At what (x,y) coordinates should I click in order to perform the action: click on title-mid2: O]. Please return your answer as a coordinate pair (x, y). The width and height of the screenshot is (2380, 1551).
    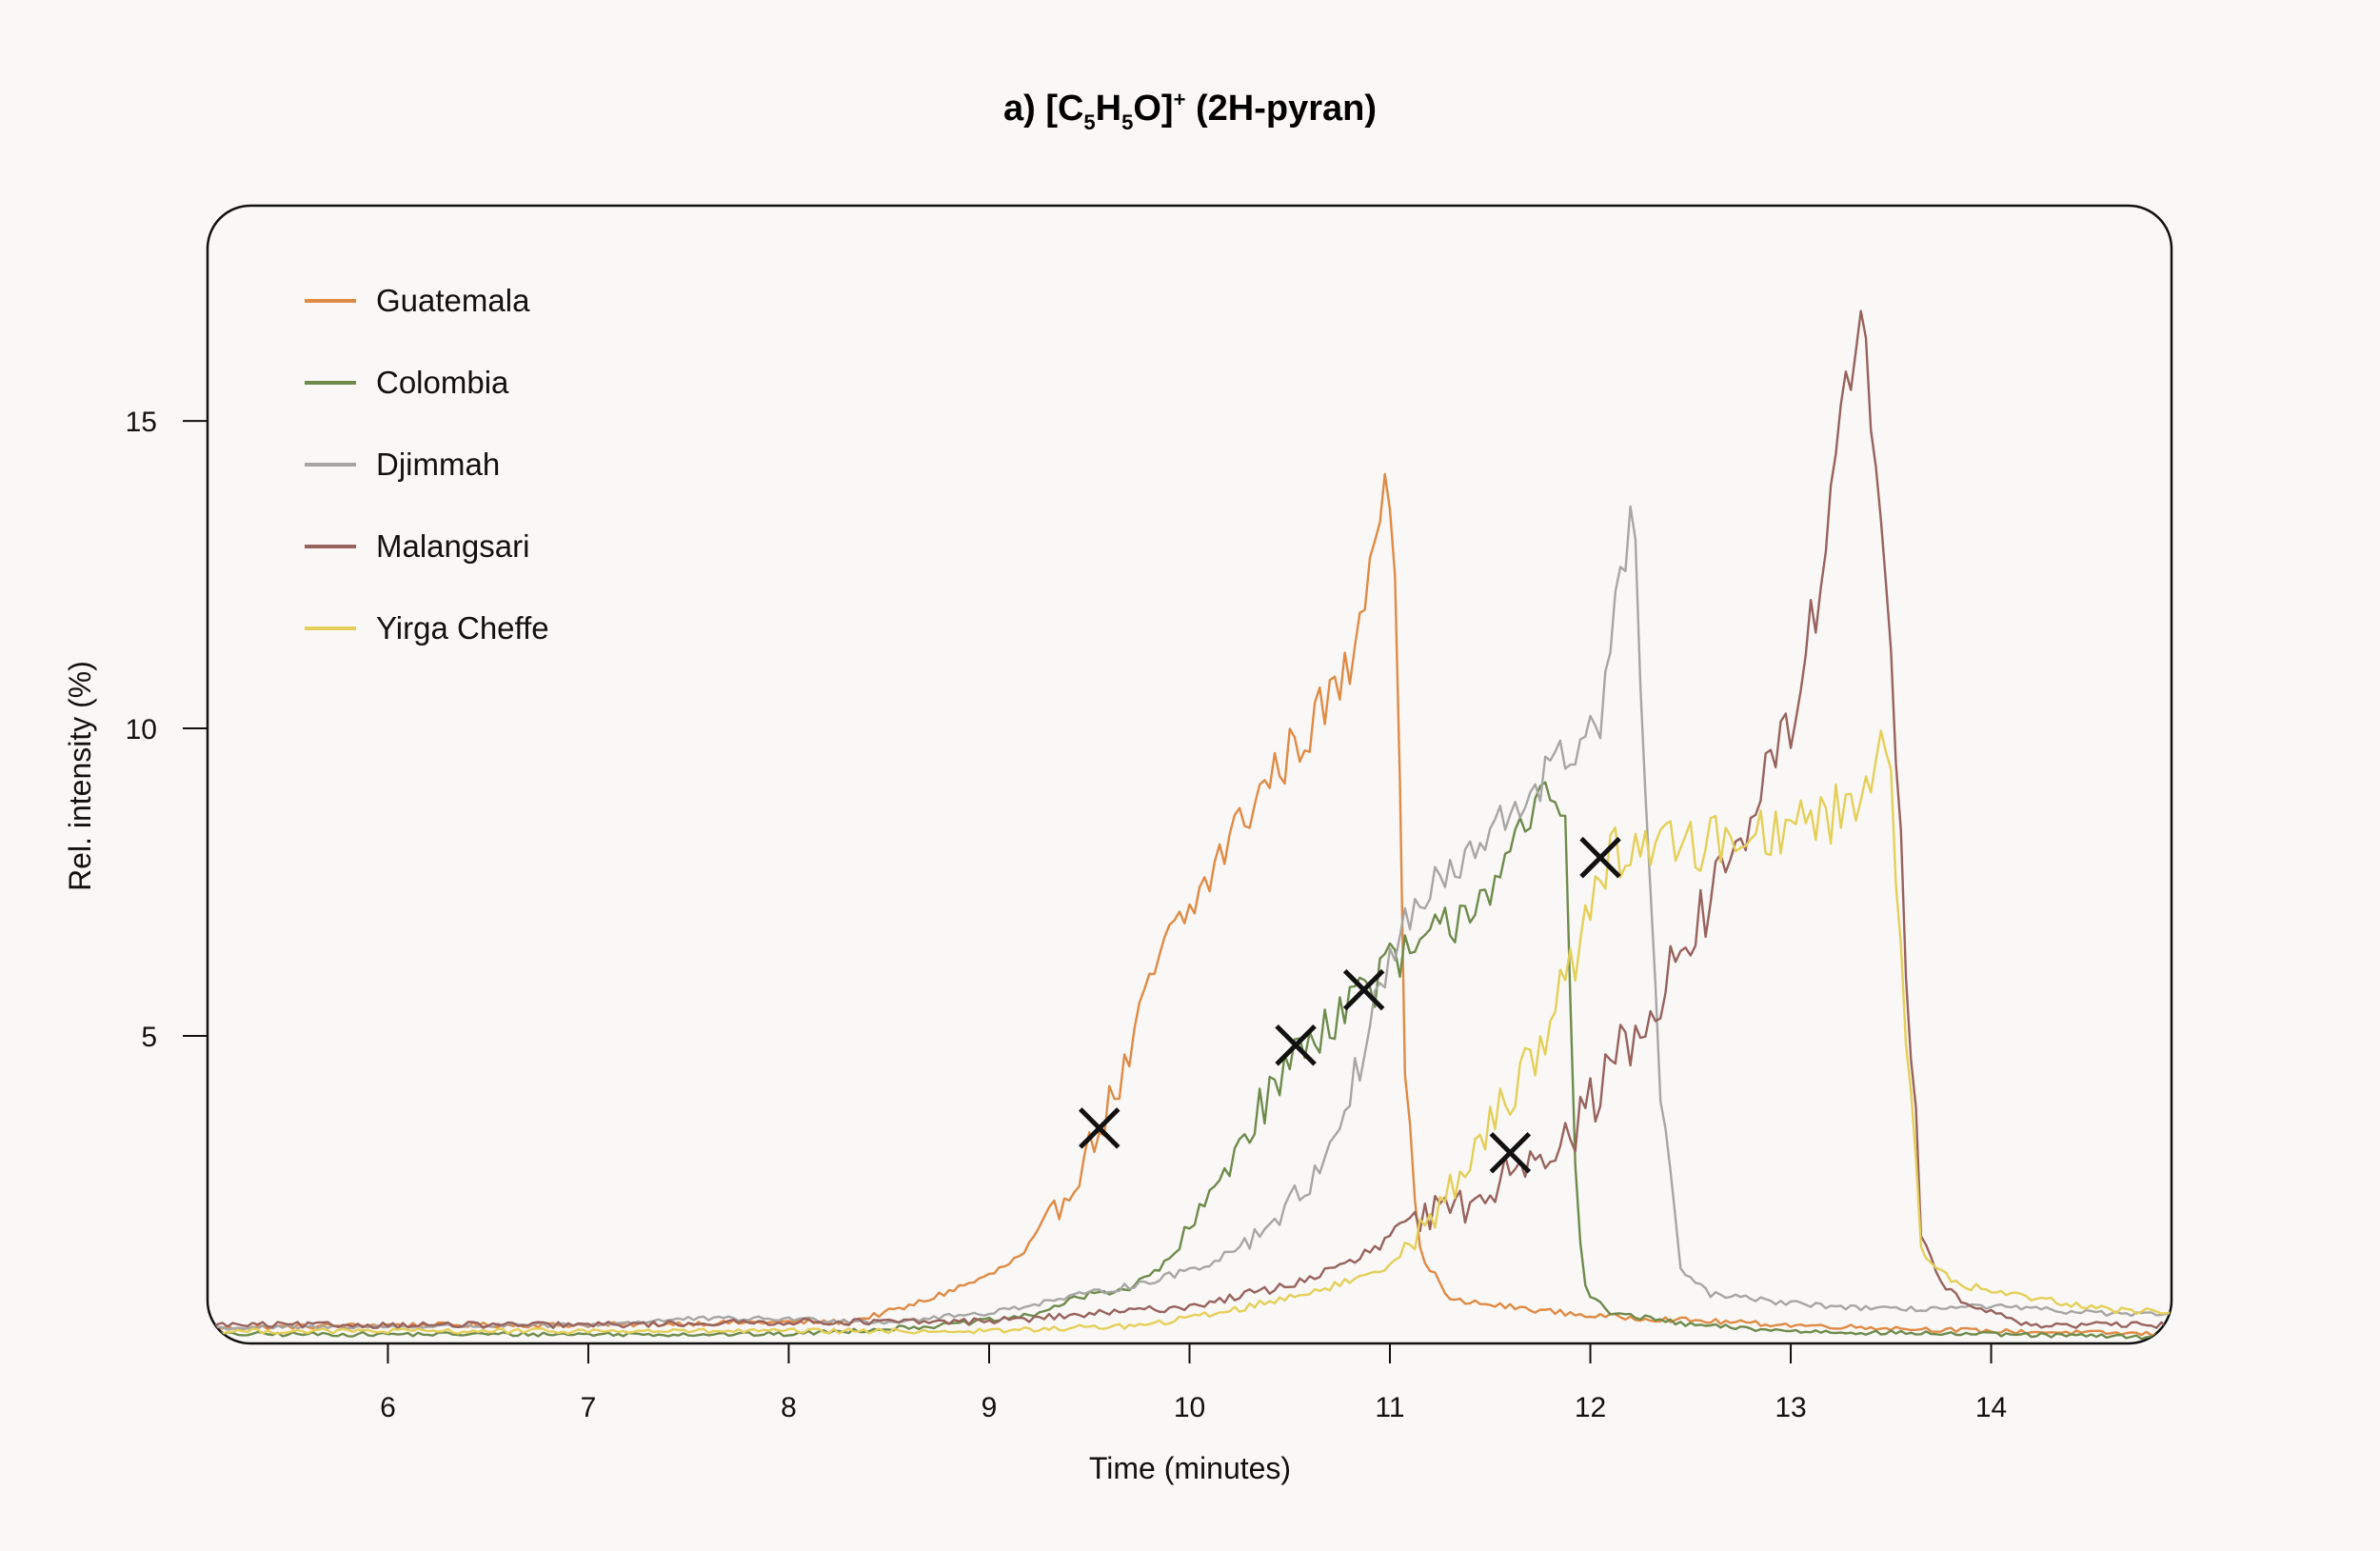
    Looking at the image, I should click on (1153, 109).